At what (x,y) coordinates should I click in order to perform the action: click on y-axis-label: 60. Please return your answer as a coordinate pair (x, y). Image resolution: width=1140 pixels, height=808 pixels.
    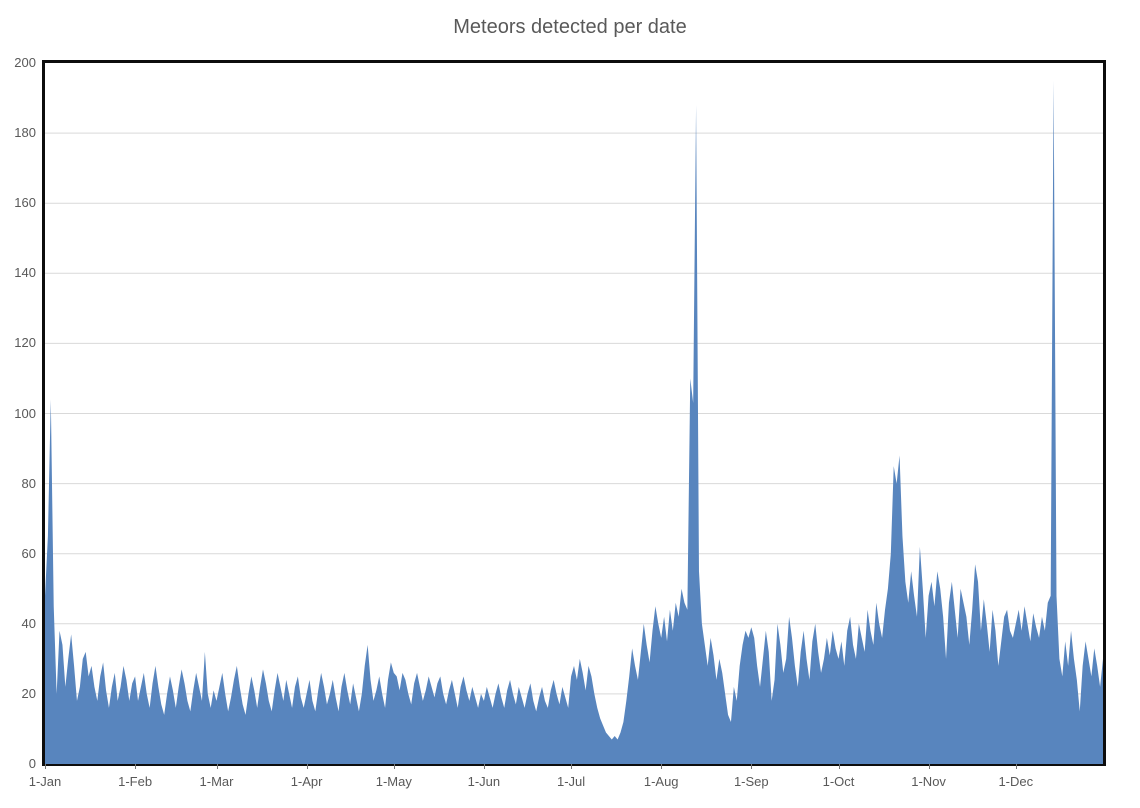
    Looking at the image, I should click on (28, 553).